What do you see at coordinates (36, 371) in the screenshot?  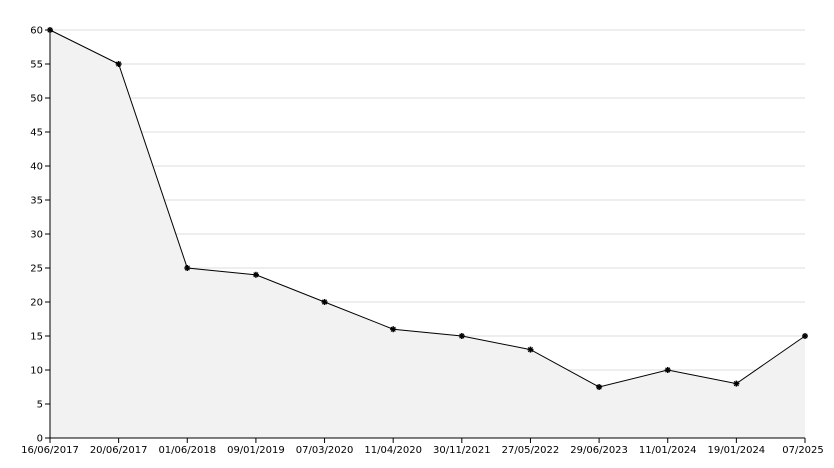 I see `y-tick-label: 10` at bounding box center [36, 371].